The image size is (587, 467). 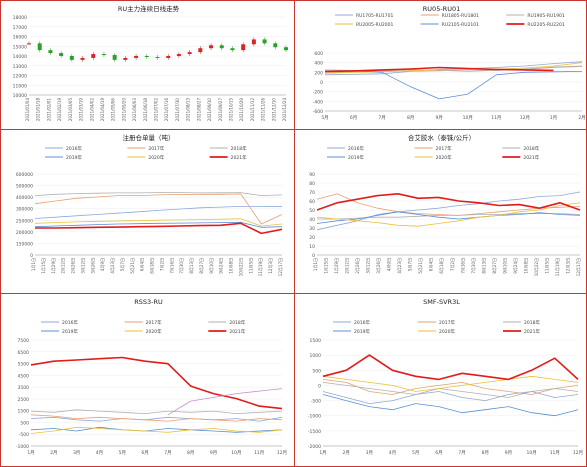 What do you see at coordinates (191, 266) in the screenshot?
I see `x-tick-label: 8月13日` at bounding box center [191, 266].